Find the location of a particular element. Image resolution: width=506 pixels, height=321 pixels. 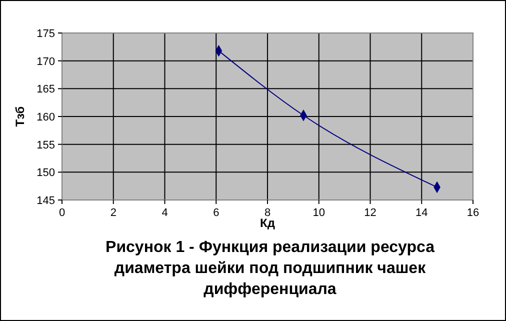

x-tick-label: 10 is located at coordinates (318, 213).